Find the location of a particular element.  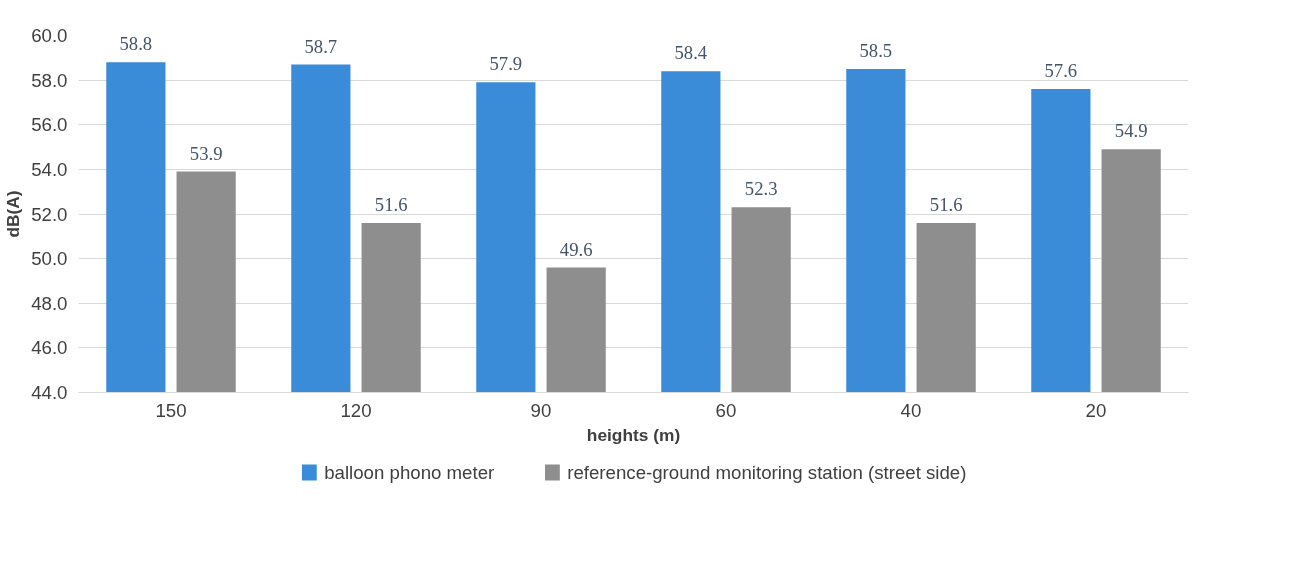

data-label: 53.9 is located at coordinates (206, 153).